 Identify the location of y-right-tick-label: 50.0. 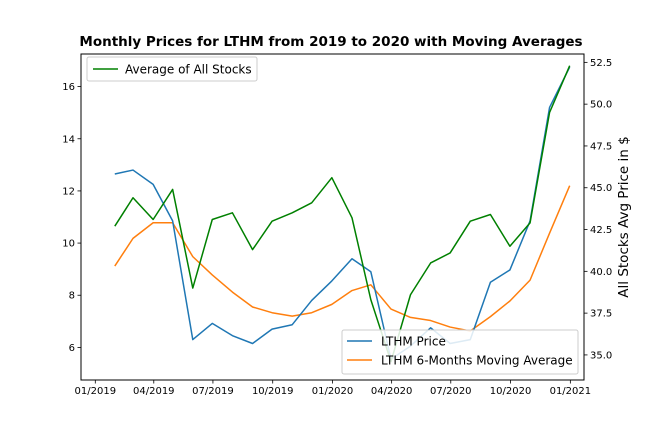
(601, 105).